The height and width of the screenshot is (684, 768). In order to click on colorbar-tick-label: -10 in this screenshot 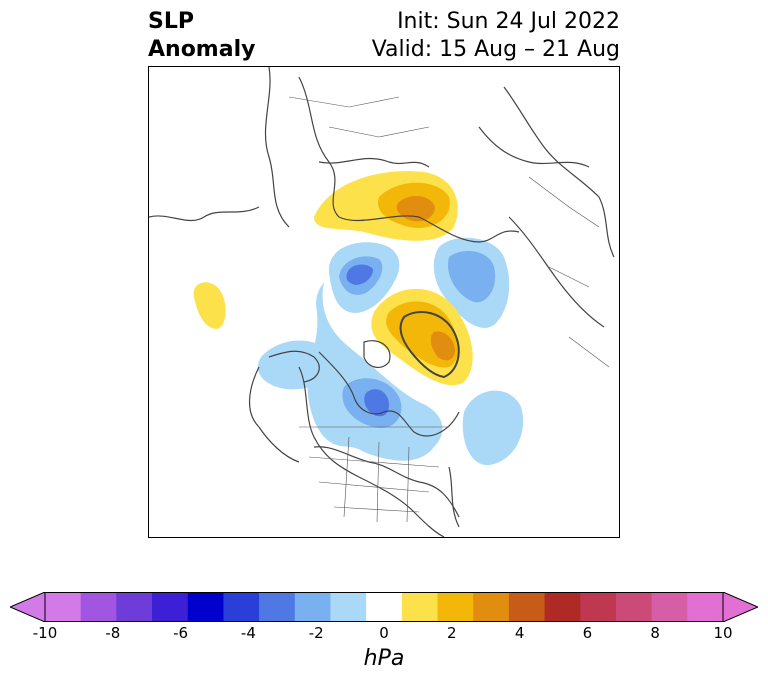, I will do `click(45, 633)`.